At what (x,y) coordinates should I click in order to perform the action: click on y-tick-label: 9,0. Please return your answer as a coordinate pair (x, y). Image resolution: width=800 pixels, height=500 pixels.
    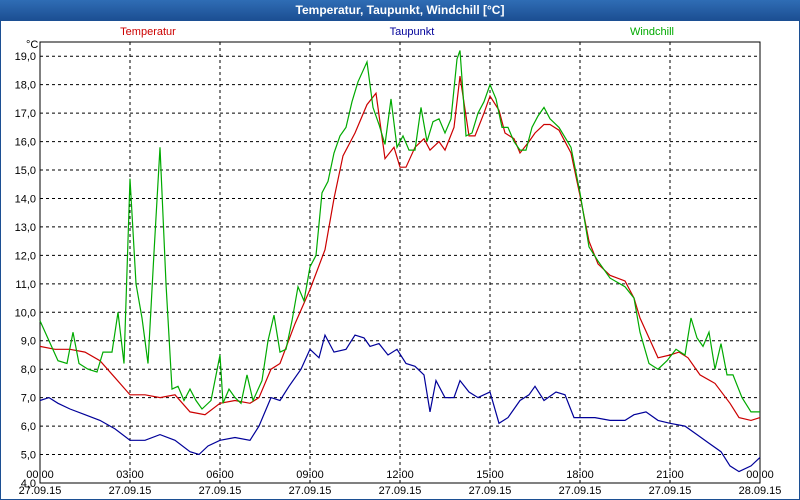
    Looking at the image, I should click on (28, 342).